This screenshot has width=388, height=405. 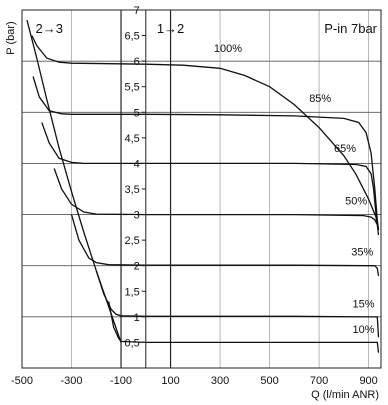 I want to click on x-tick-label: 100, so click(x=170, y=381).